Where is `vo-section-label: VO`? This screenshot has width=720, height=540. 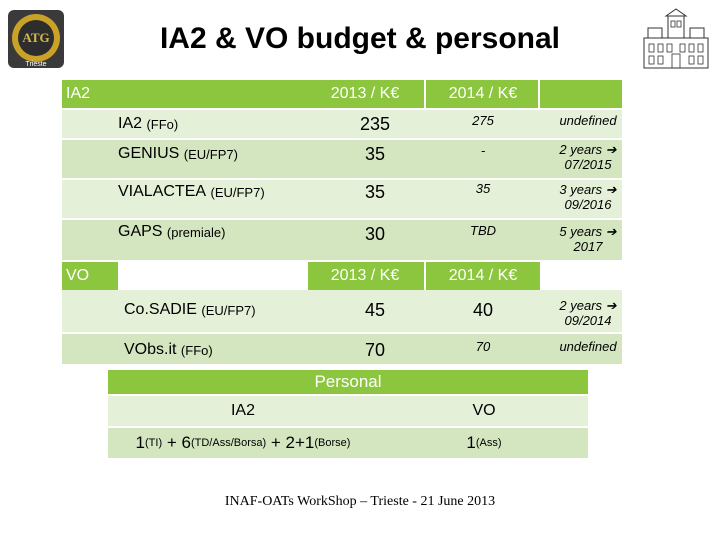 vo-section-label: VO is located at coordinates (78, 275).